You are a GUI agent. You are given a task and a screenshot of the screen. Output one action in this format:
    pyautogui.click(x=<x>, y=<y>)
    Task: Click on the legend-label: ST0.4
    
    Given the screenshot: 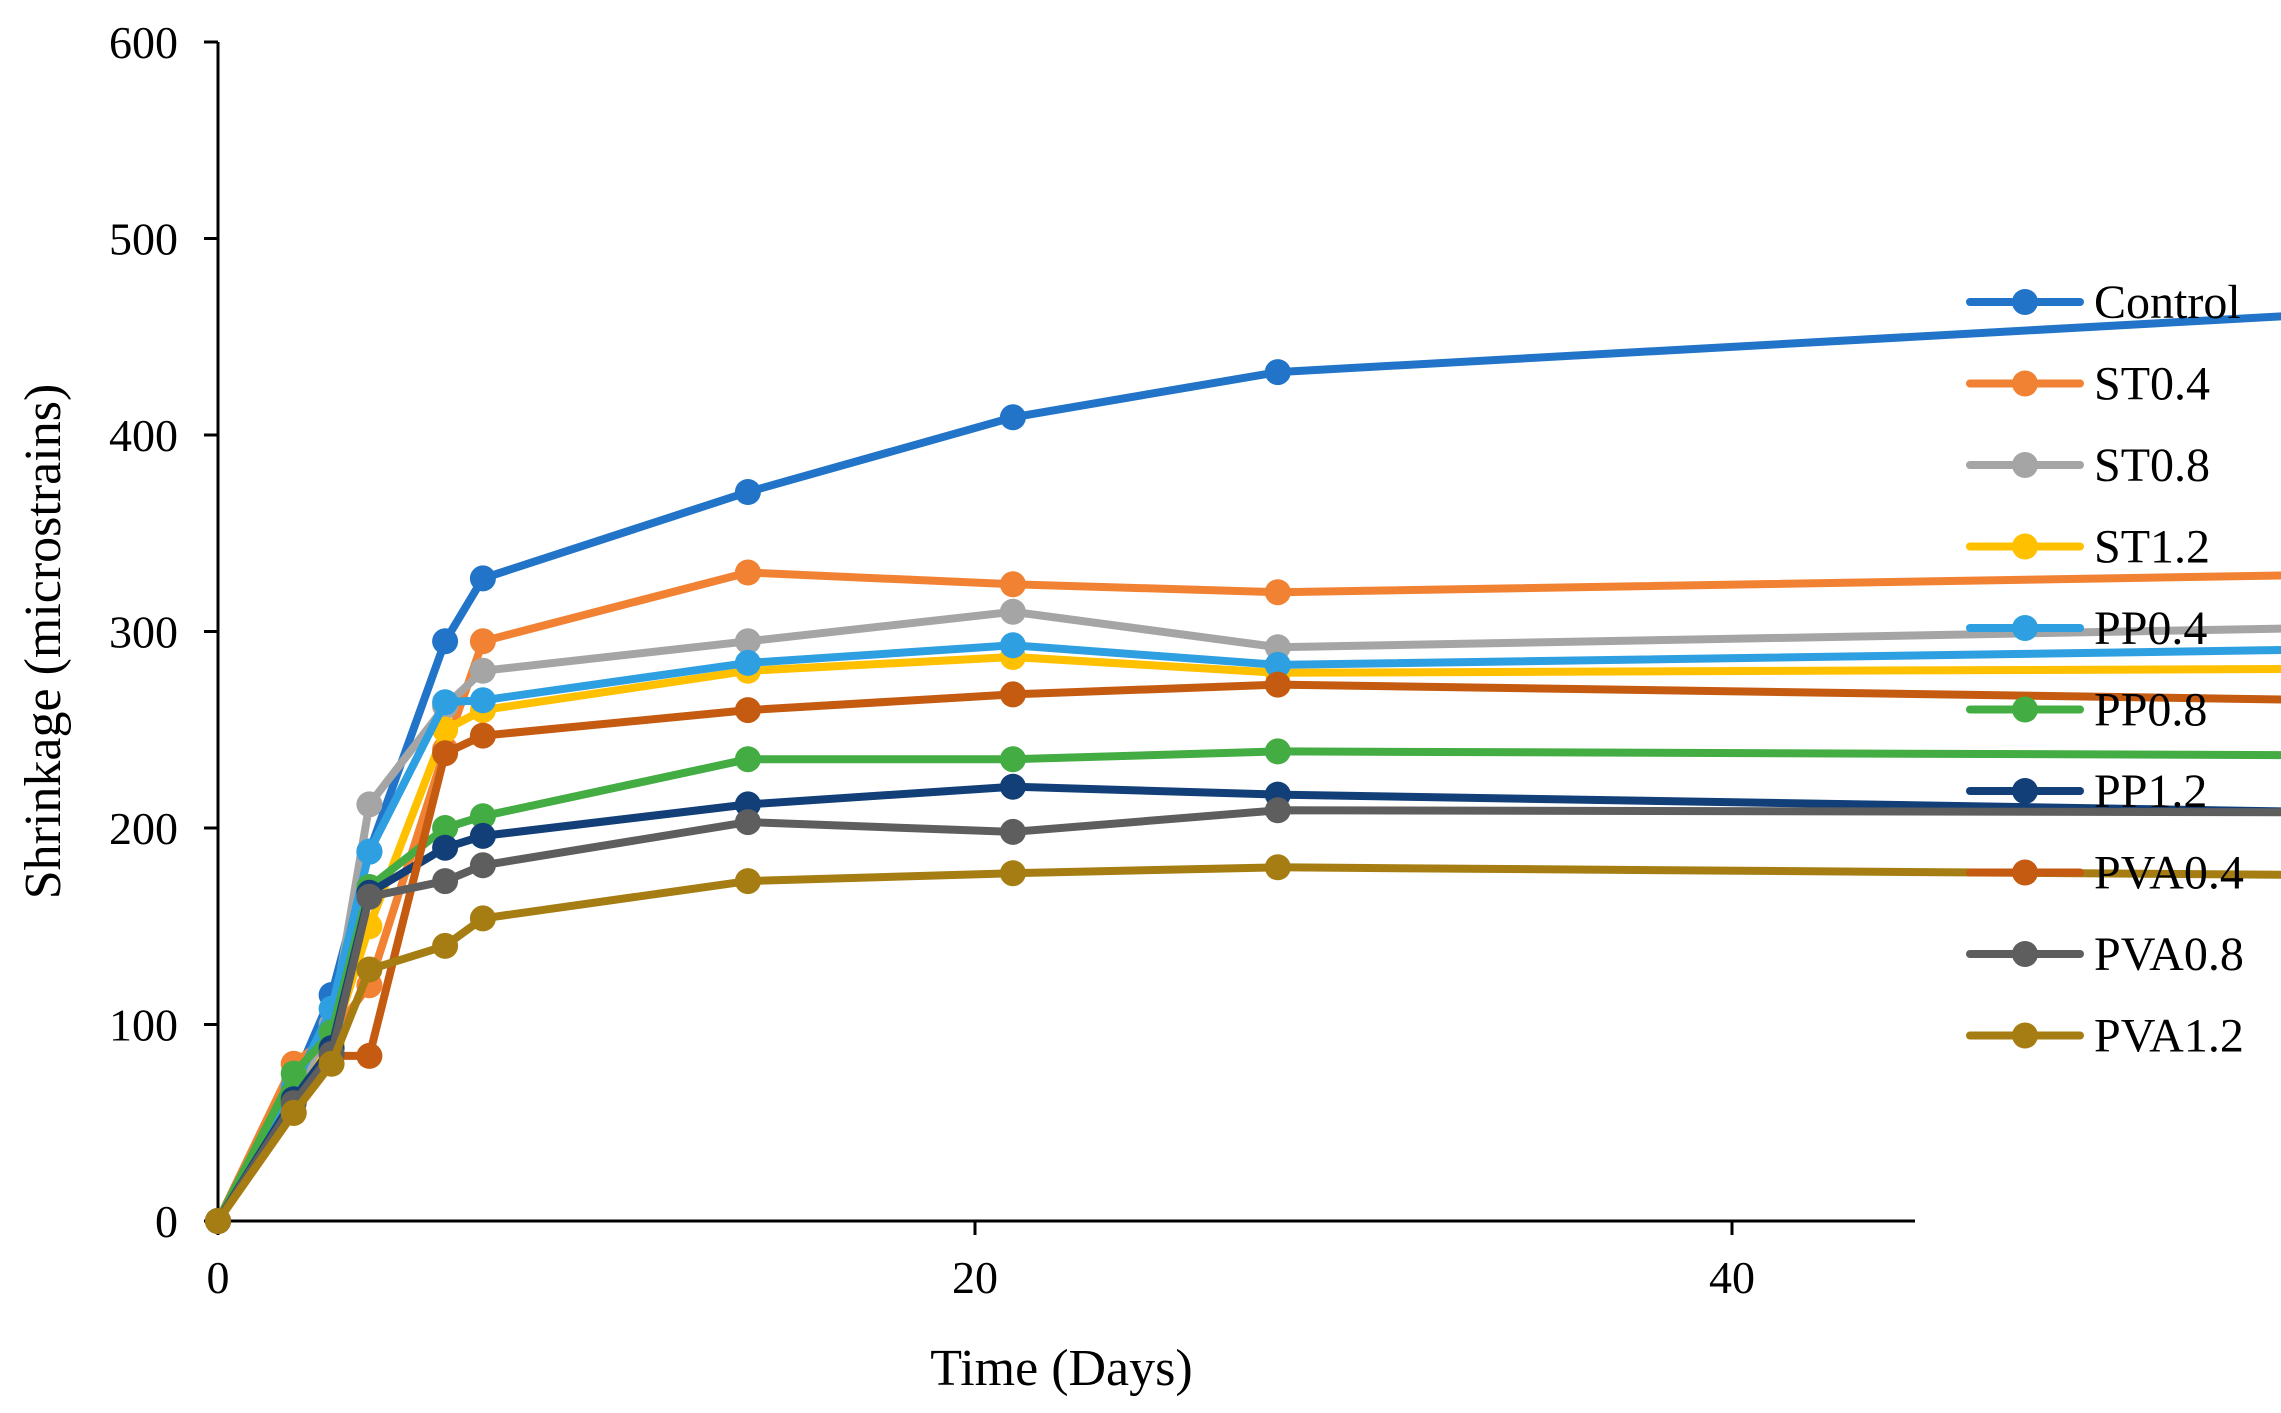 What is the action you would take?
    pyautogui.click(x=2152, y=384)
    